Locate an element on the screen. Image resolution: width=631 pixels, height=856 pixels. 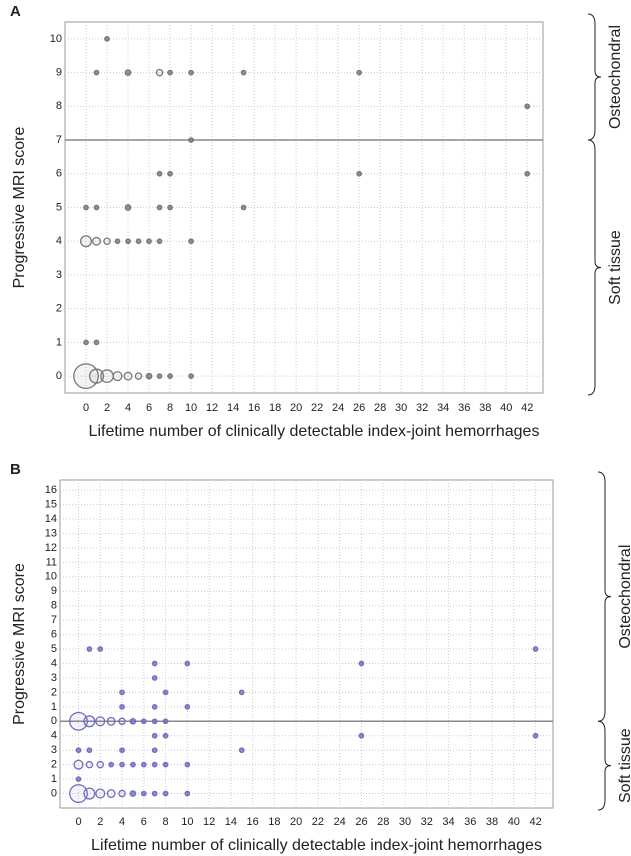
y-tick-label: 8 is located at coordinates (54, 606).